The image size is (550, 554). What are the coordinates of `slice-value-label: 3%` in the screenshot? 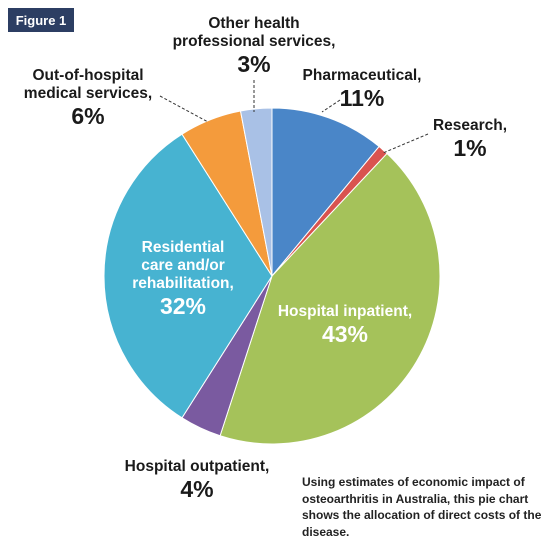 It's located at (253, 64).